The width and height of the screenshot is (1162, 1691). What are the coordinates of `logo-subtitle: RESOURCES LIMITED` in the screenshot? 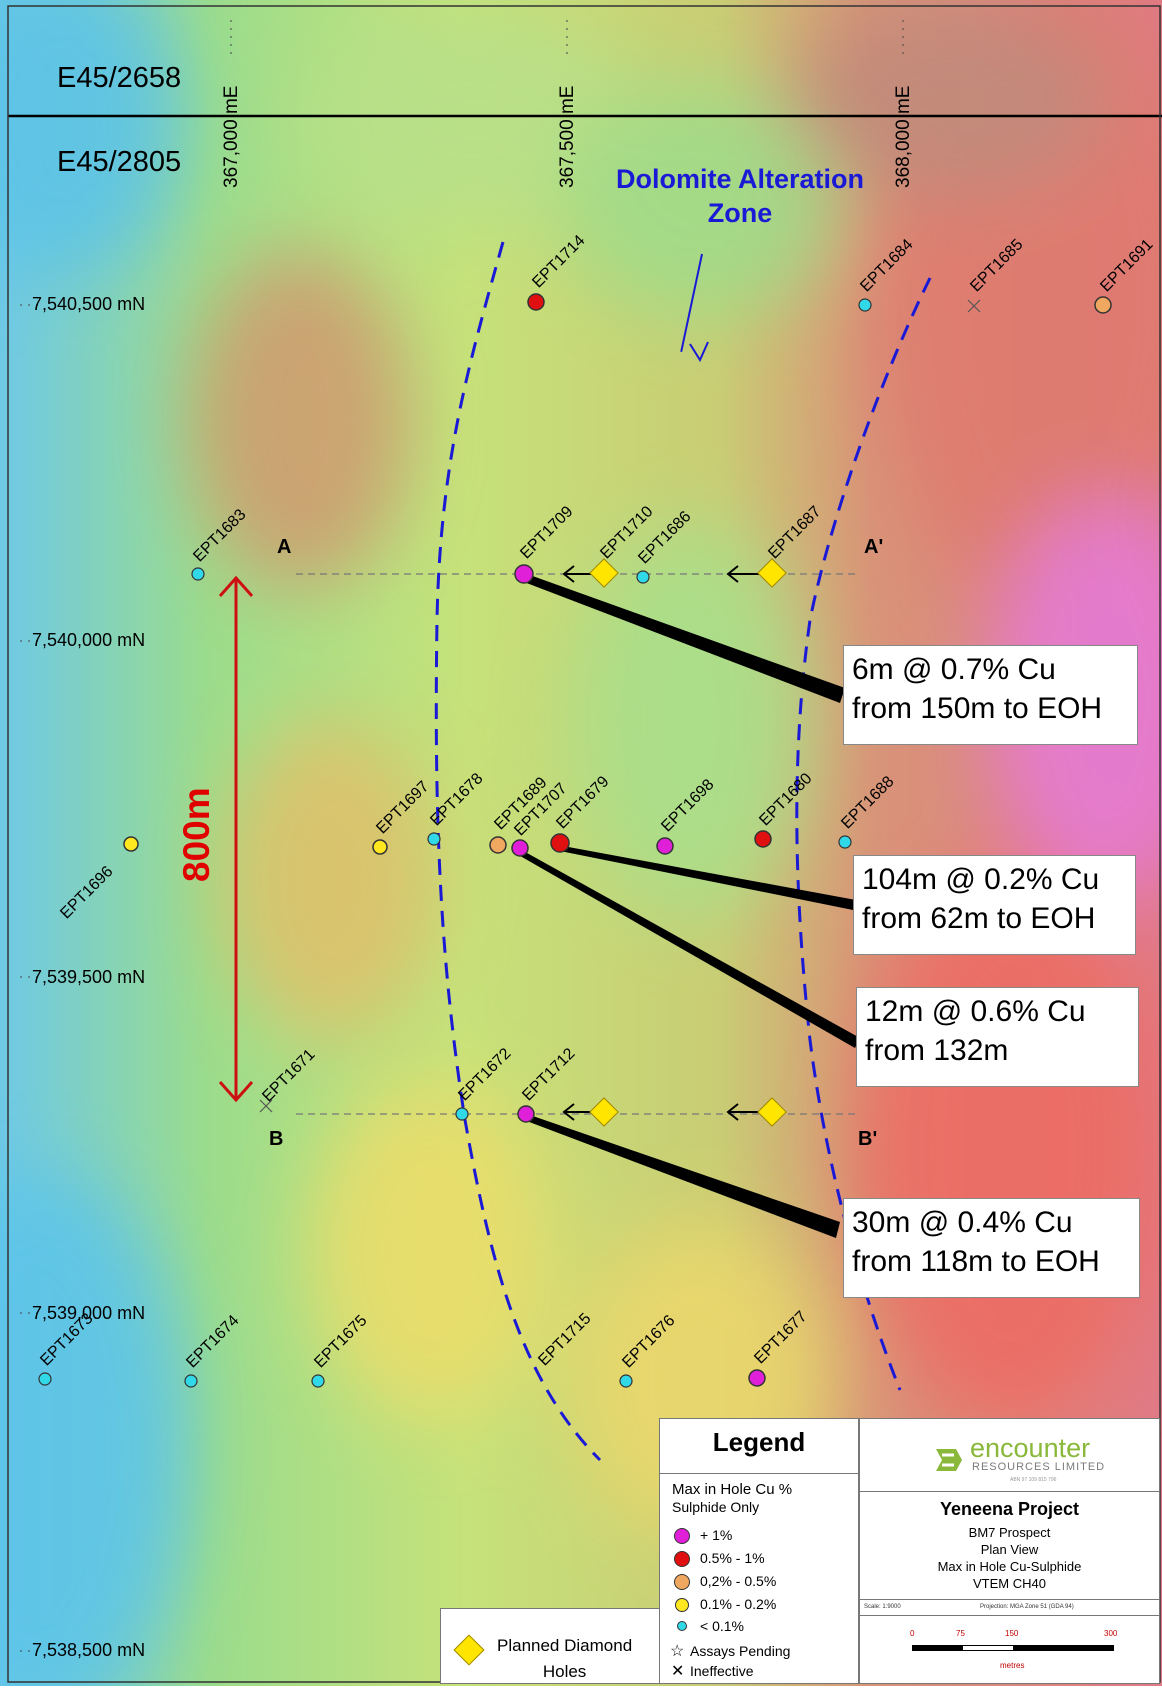 It's located at (1039, 1467).